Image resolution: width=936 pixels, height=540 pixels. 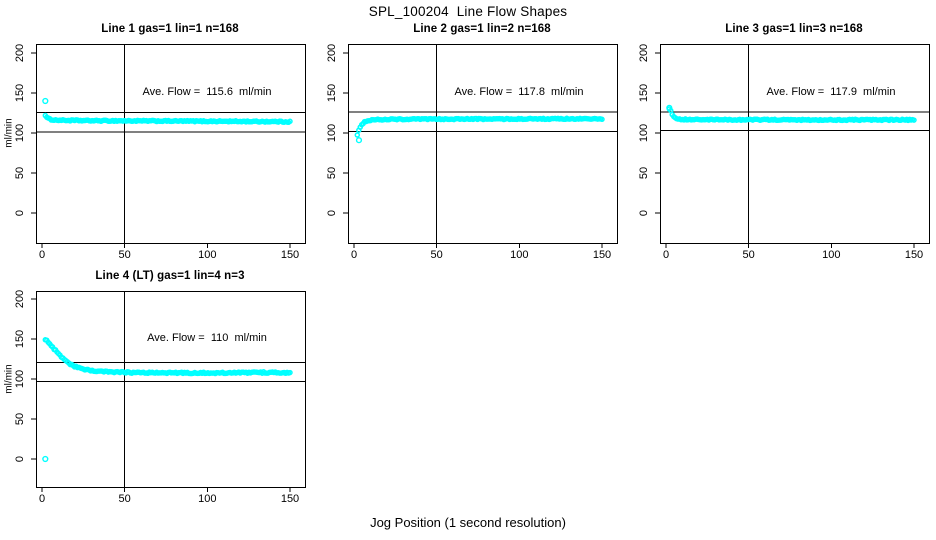 I want to click on ave-flow-annotation-line-3: Ave. Flow = 117.9 ml/min, so click(x=831, y=92).